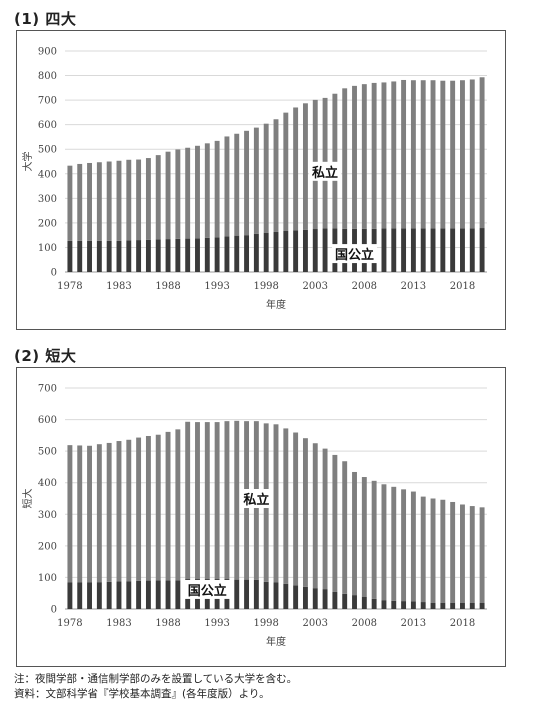 Image resolution: width=540 pixels, height=718 pixels. I want to click on section-title-junior-colleges: (2) 短大, so click(45, 356).